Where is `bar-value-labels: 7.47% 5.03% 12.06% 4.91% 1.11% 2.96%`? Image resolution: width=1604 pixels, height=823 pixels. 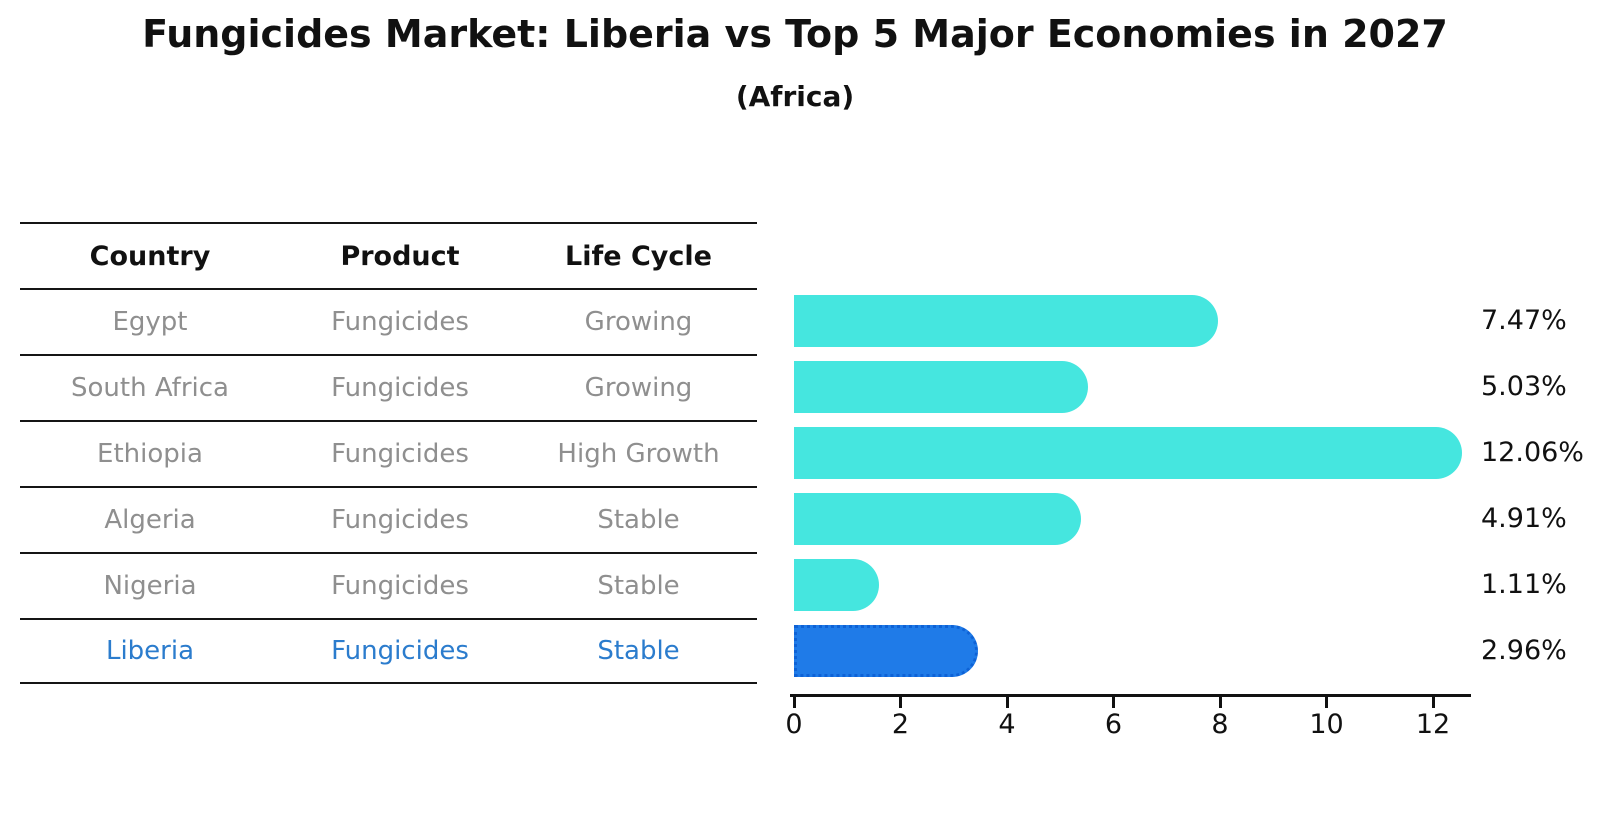
bar-value-labels: 7.47% 5.03% 12.06% 4.91% 1.11% 2.96% is located at coordinates (1542, 486).